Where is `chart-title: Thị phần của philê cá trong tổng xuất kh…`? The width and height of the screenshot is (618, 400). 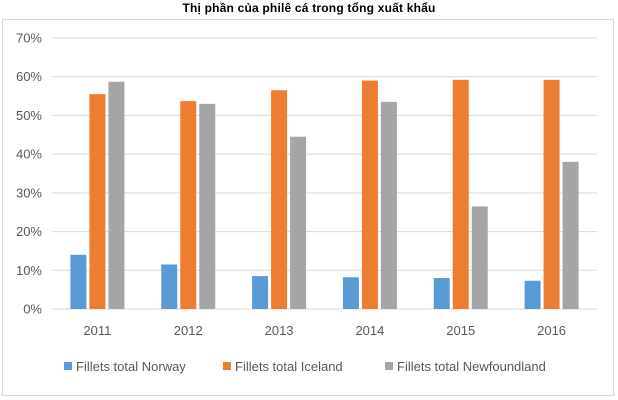 chart-title: Thị phần của philê cá trong tổng xuất kh… is located at coordinates (309, 8).